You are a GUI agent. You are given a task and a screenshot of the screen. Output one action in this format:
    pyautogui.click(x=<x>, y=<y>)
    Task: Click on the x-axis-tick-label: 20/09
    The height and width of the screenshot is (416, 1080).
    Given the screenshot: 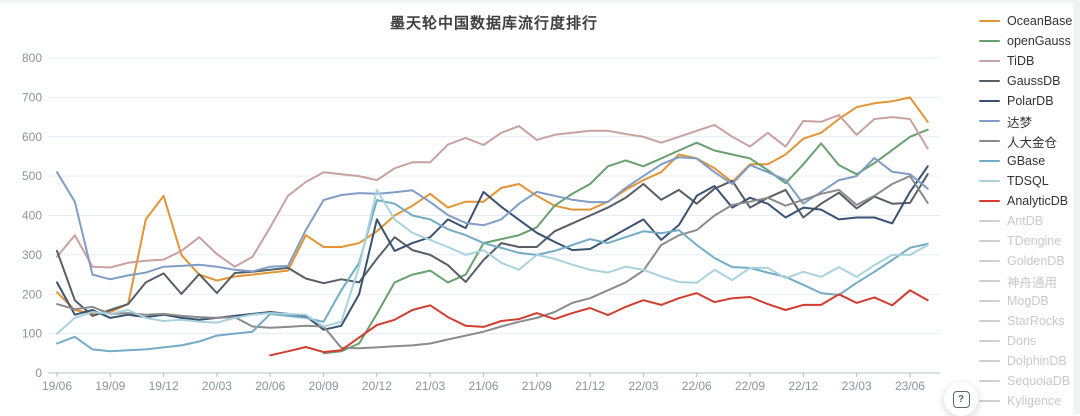 What is the action you would take?
    pyautogui.click(x=324, y=386)
    